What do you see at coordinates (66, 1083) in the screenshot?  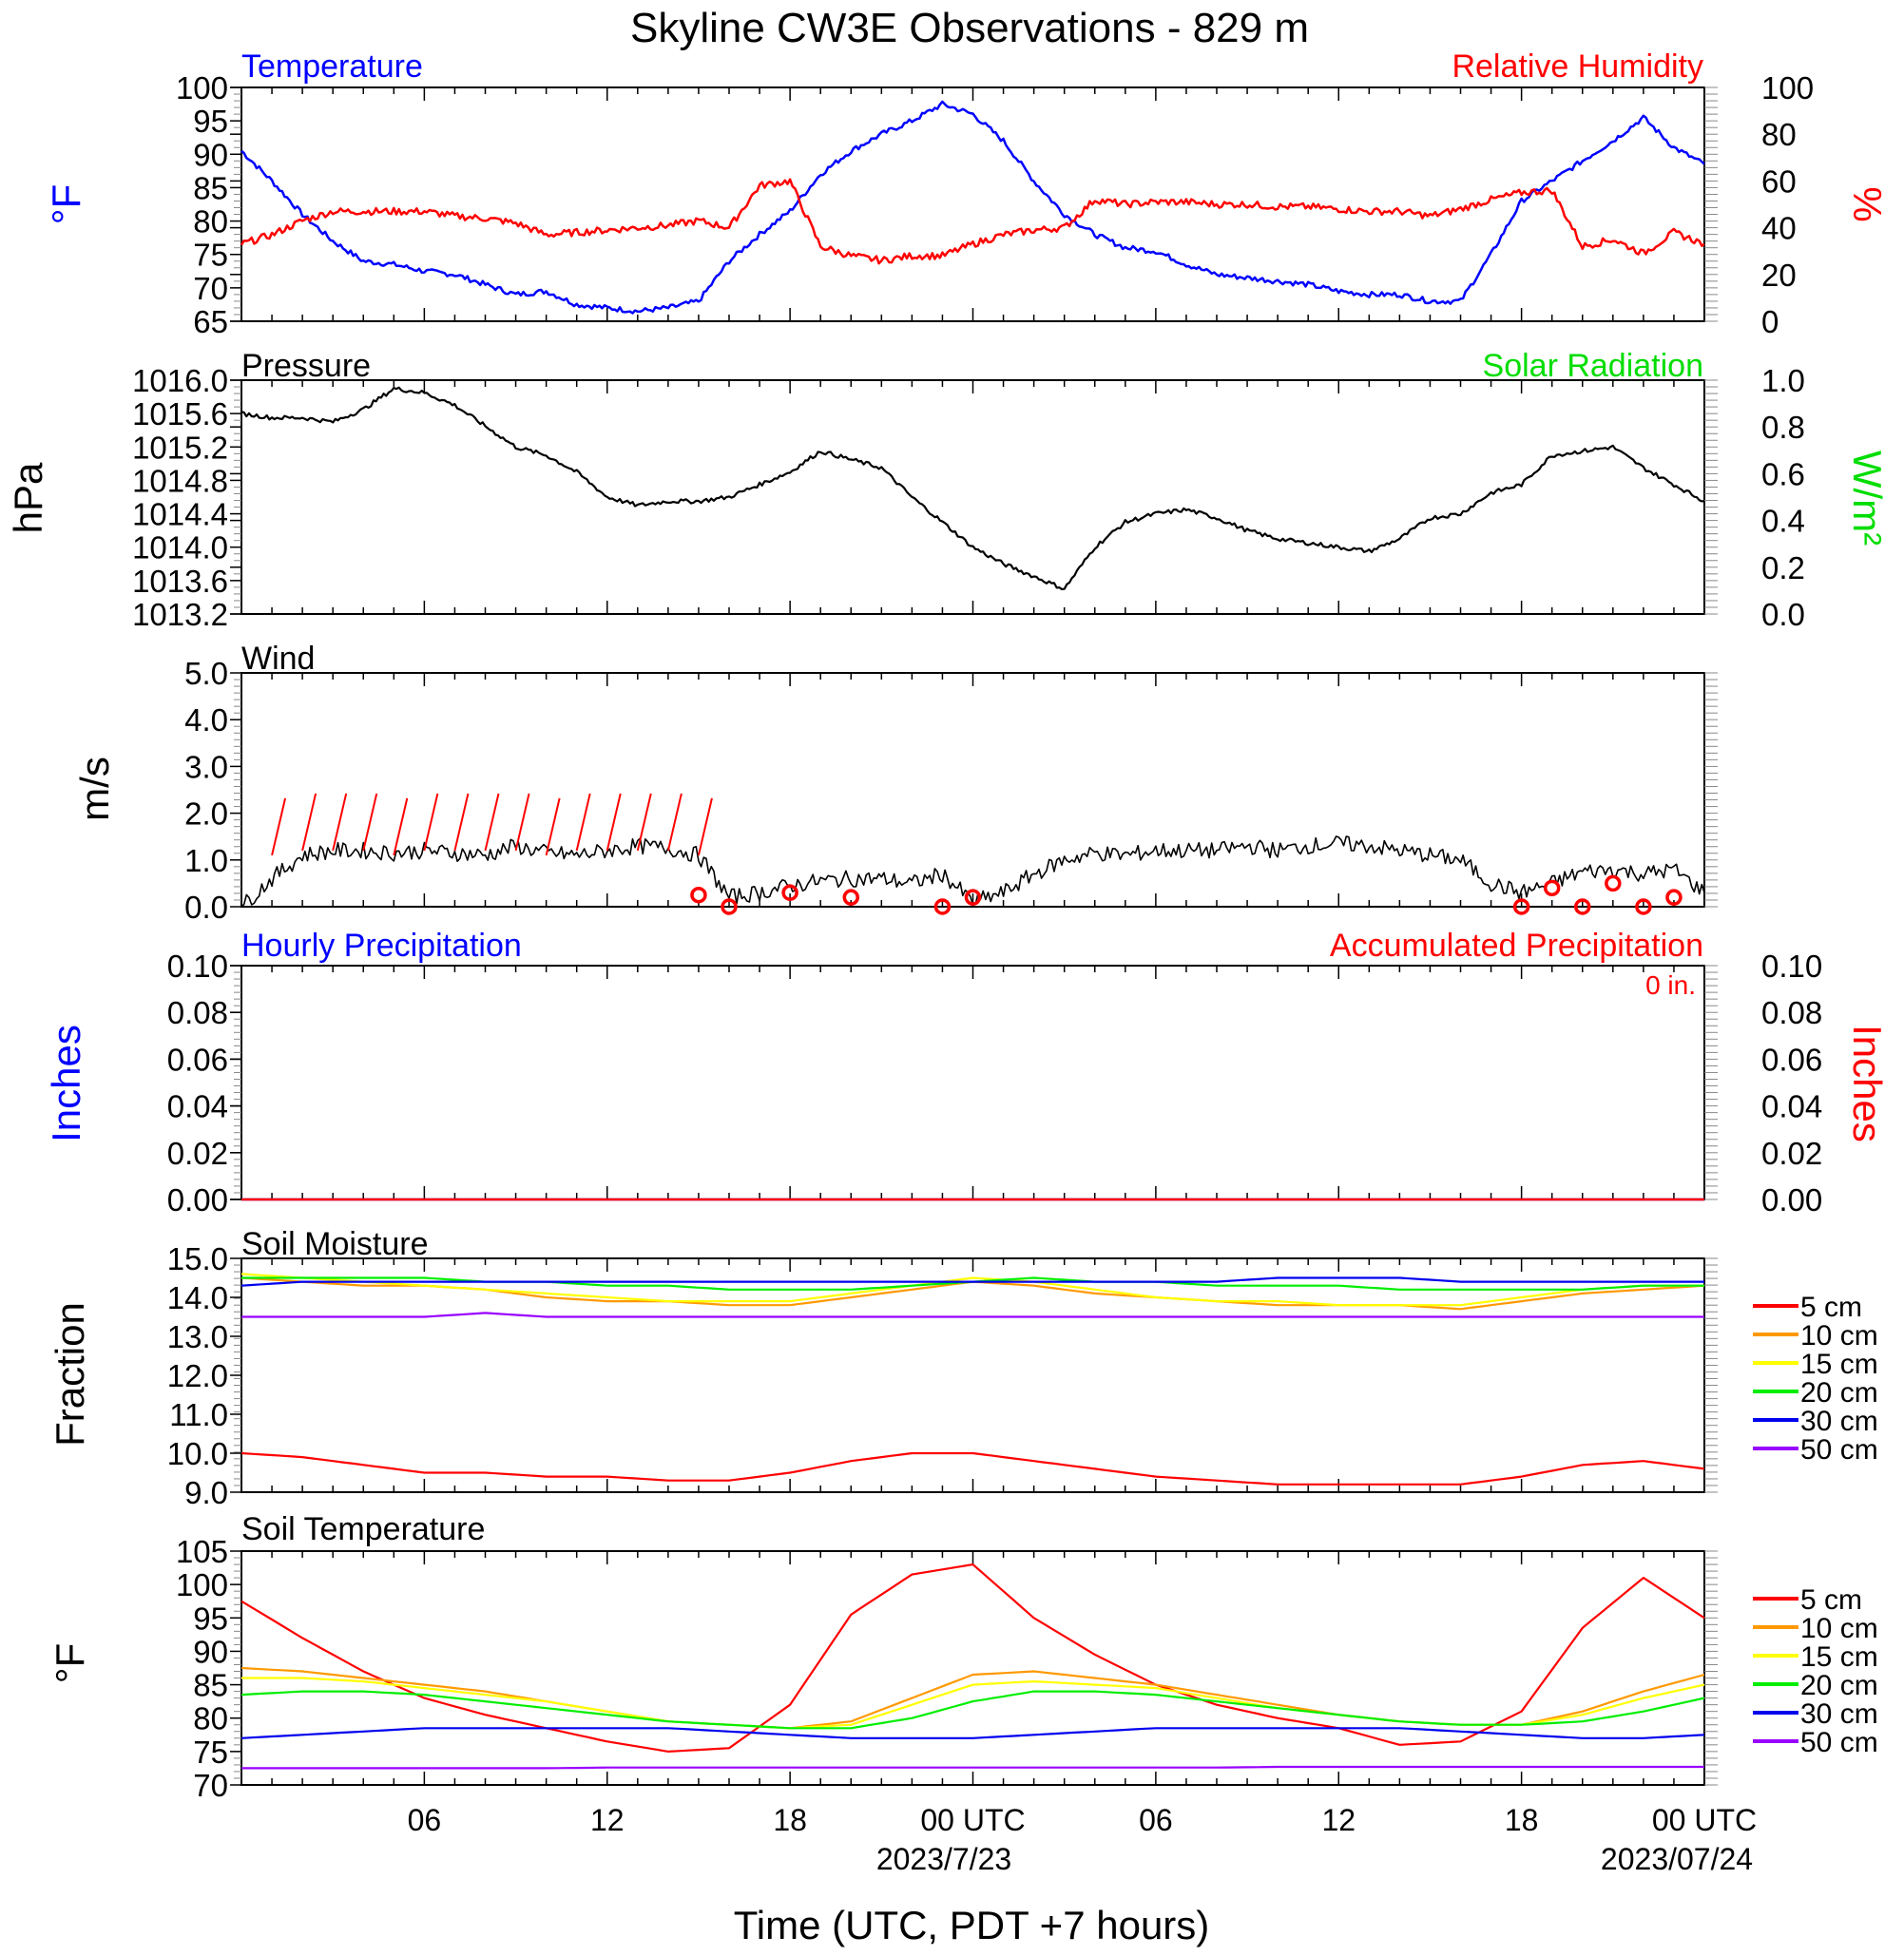 I see `hourly-precip-unit: Inches` at bounding box center [66, 1083].